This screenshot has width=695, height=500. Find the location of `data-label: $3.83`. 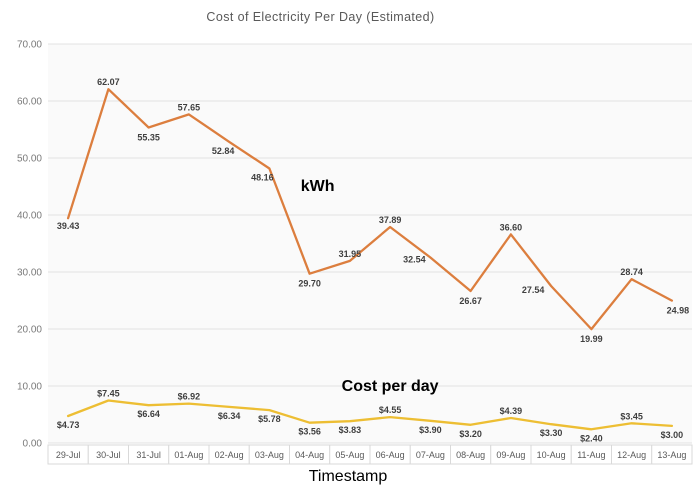

data-label: $3.83 is located at coordinates (350, 430).